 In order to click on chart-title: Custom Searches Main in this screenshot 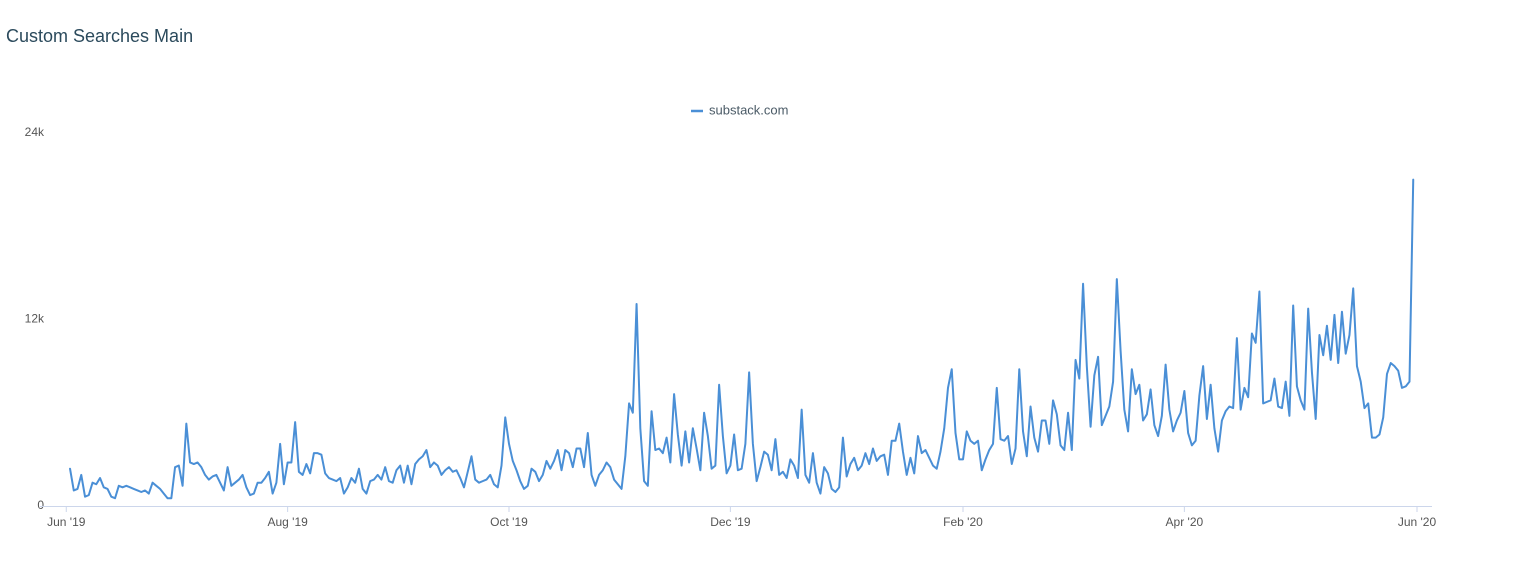, I will do `click(99, 36)`.